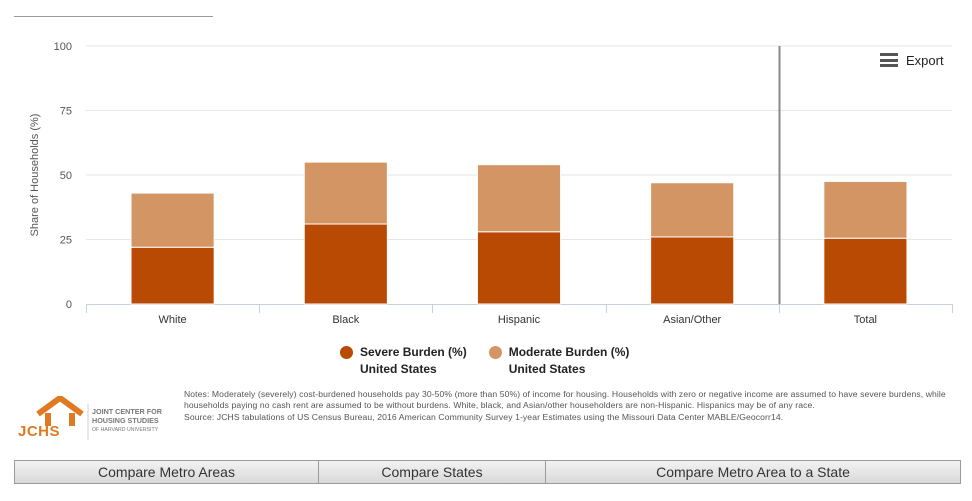 Image resolution: width=972 pixels, height=501 pixels. What do you see at coordinates (35, 175) in the screenshot?
I see `y-axis-title: Share of Households (%)` at bounding box center [35, 175].